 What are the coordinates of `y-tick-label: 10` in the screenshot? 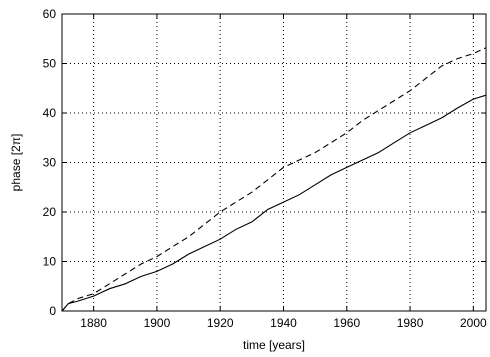 It's located at (50, 262).